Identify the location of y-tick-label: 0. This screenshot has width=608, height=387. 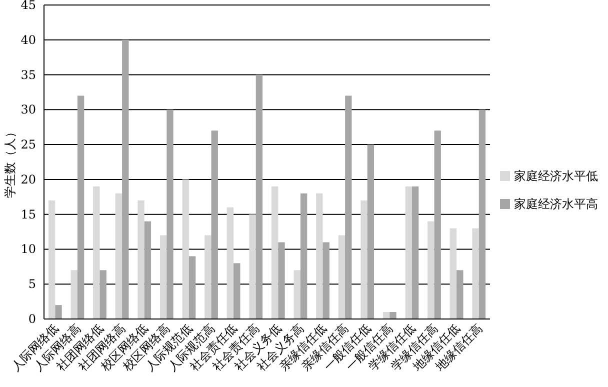
(32, 319).